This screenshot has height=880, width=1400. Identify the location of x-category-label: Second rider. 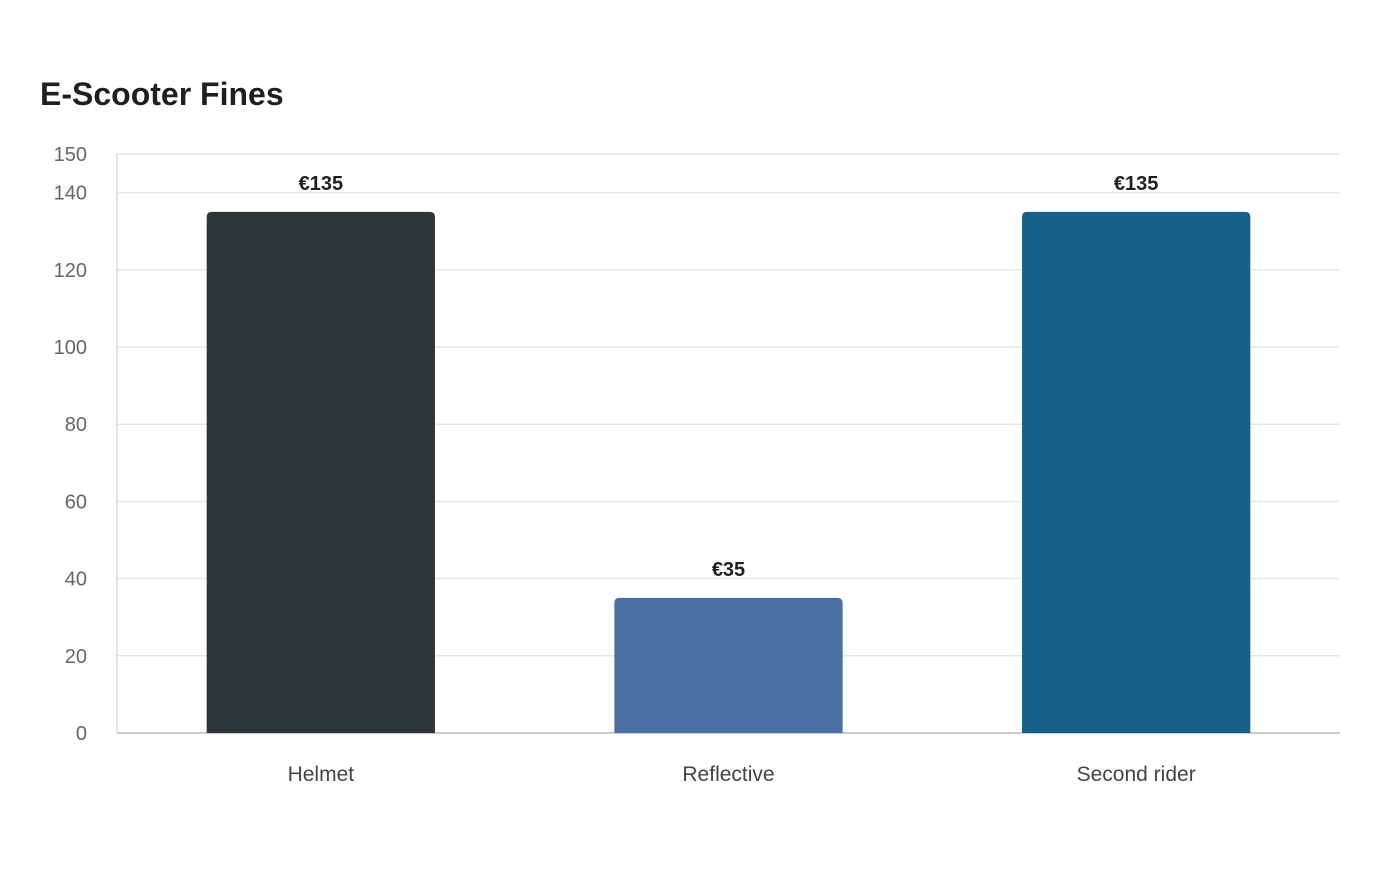
(1136, 774).